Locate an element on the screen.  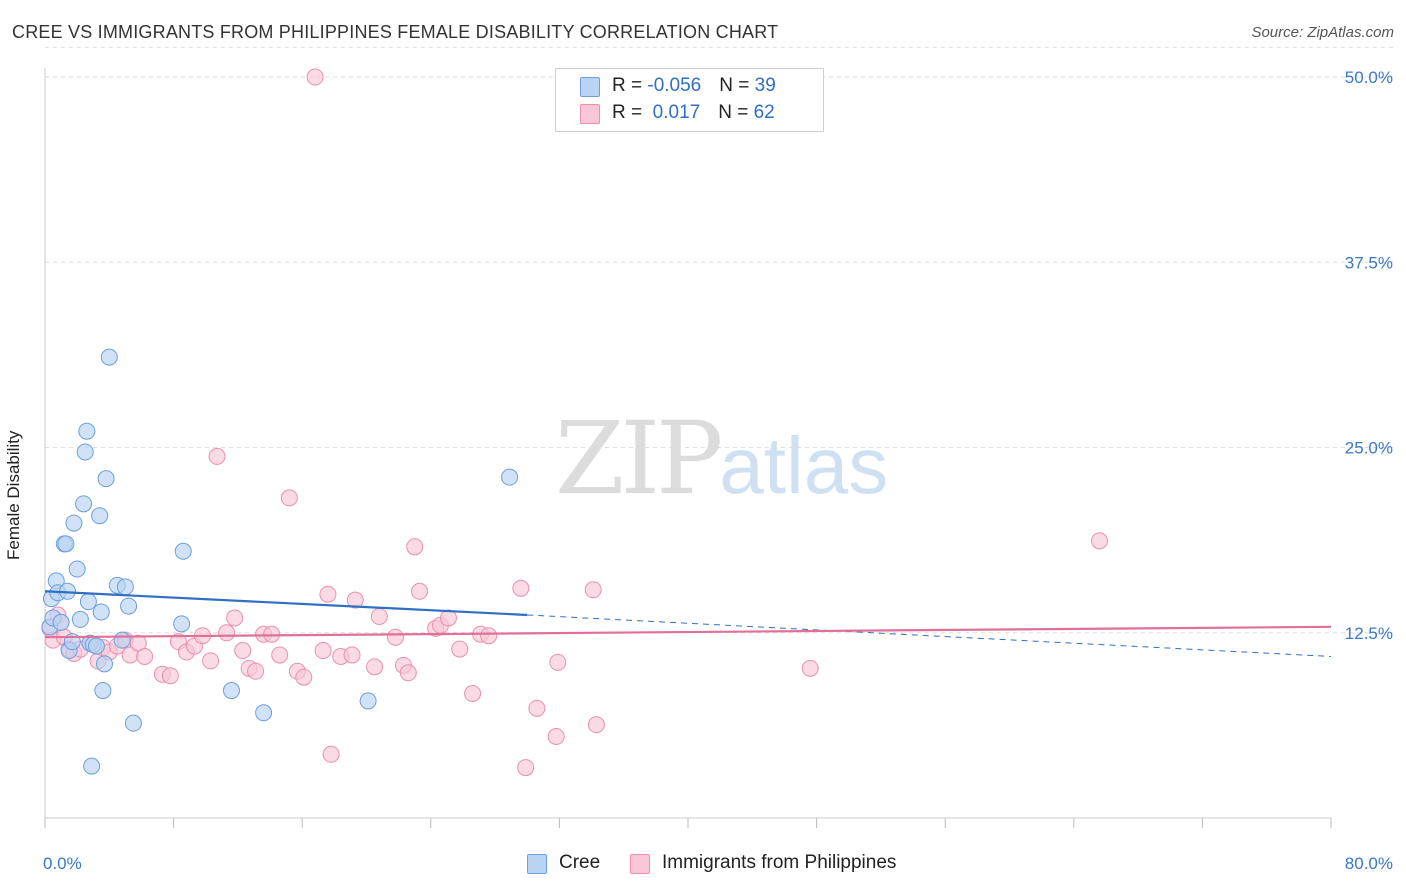
bottom-legend-label-cree: Cree is located at coordinates (580, 862).